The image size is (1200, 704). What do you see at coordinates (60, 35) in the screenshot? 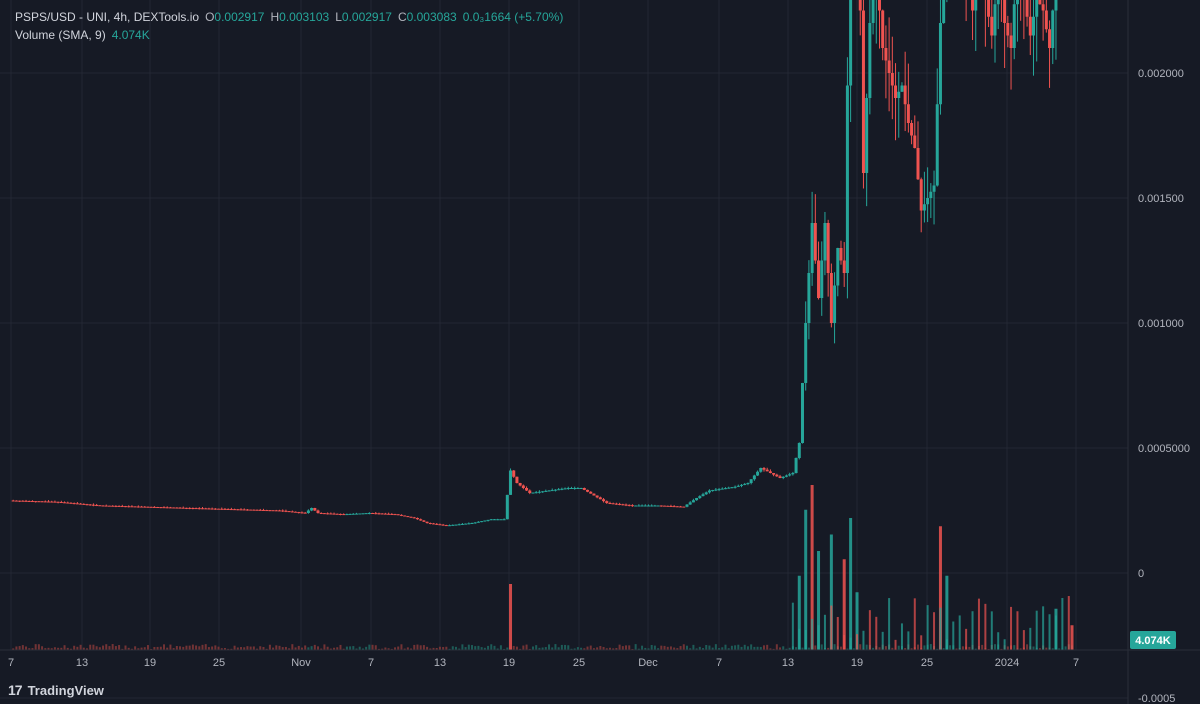
I see `volume-indicator-label: Volume (SMA, 9)` at bounding box center [60, 35].